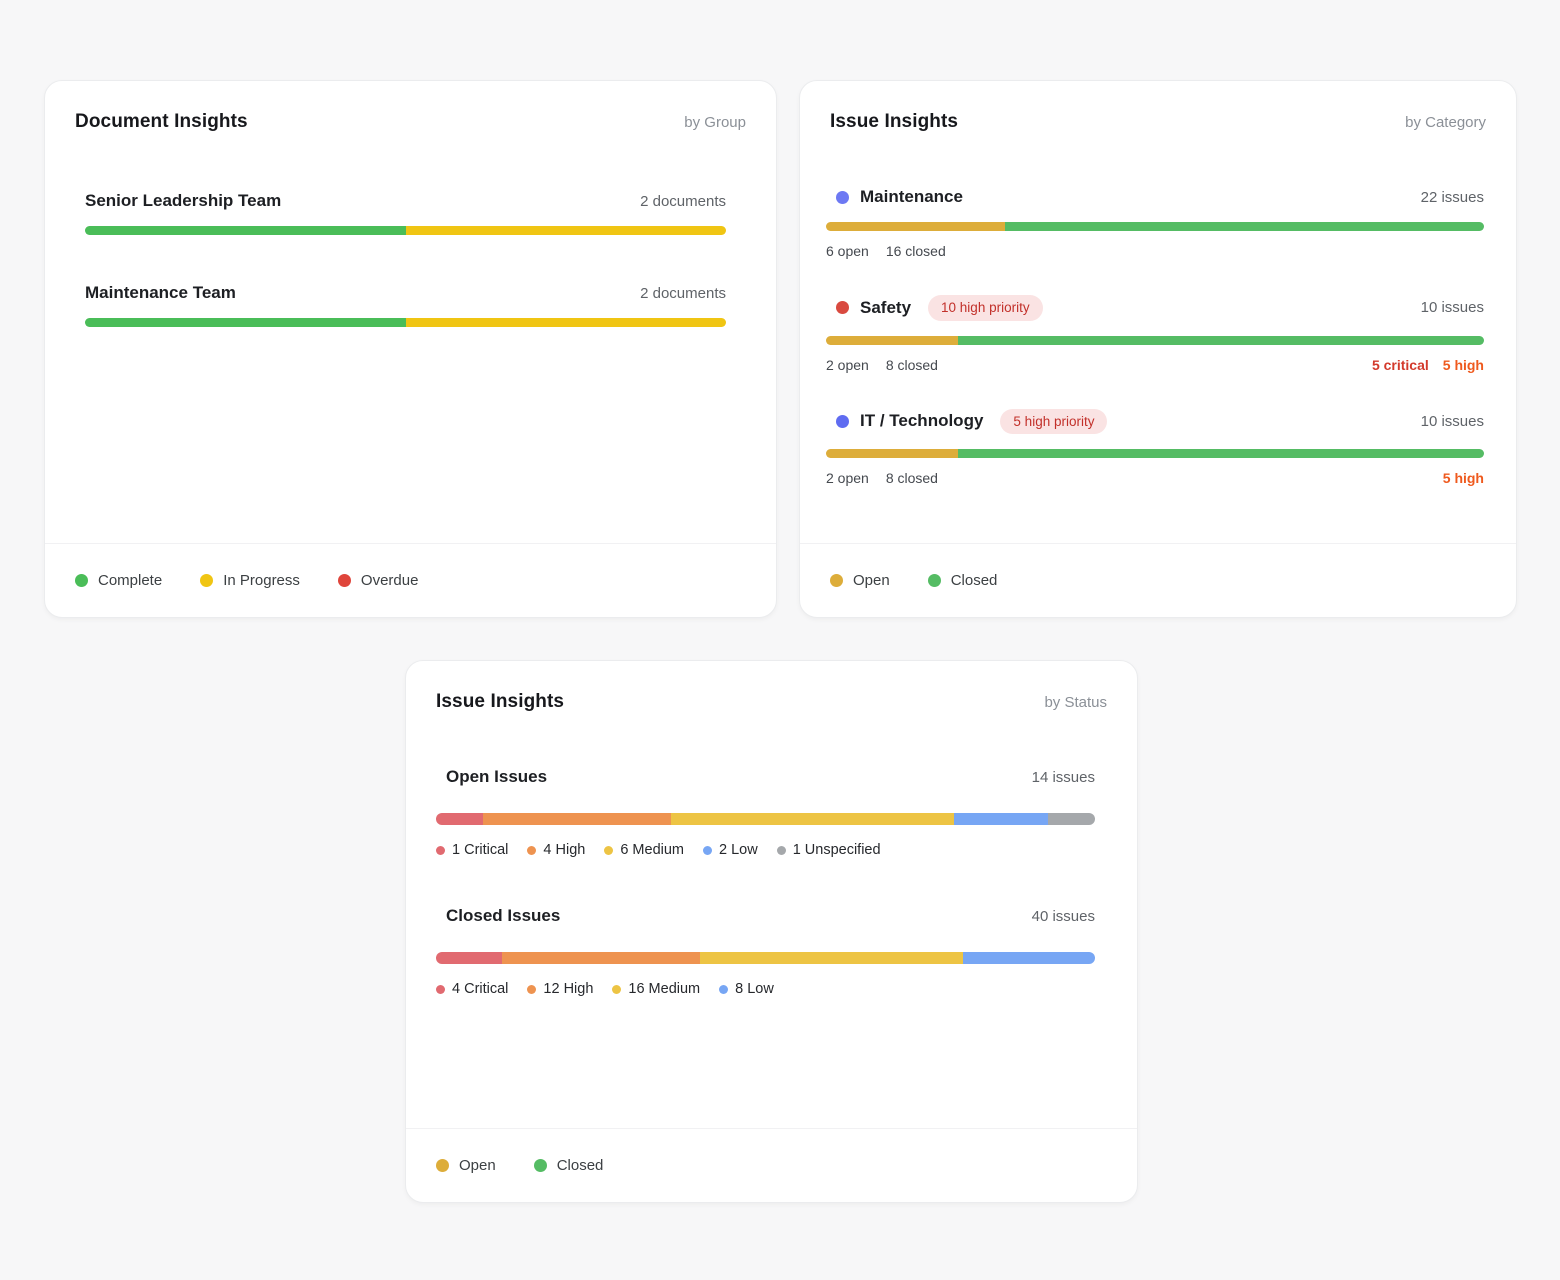 The width and height of the screenshot is (1560, 1280). Describe the element at coordinates (683, 293) in the screenshot. I see `document-count: 2 documents` at that location.